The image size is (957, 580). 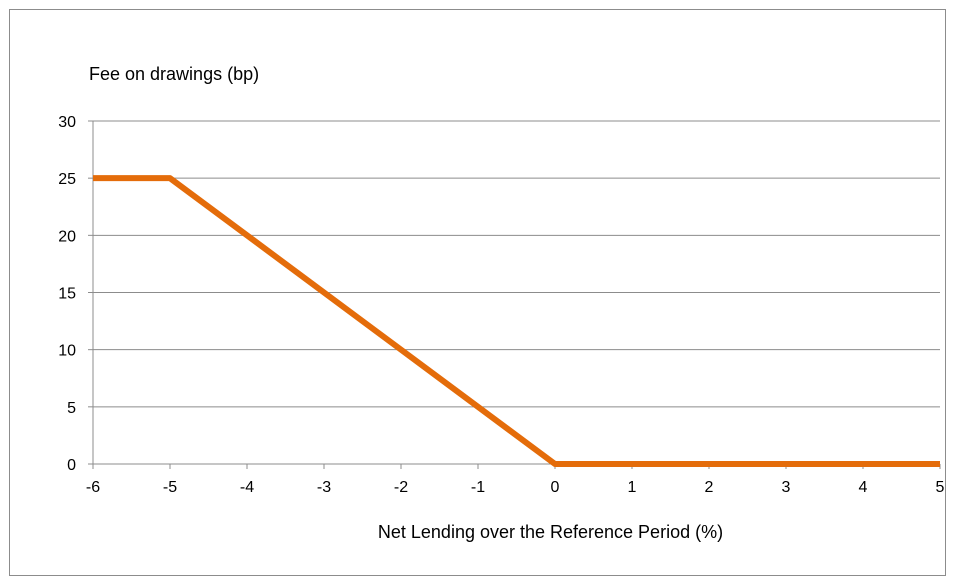 I want to click on y-tick-label: 10, so click(x=67, y=351).